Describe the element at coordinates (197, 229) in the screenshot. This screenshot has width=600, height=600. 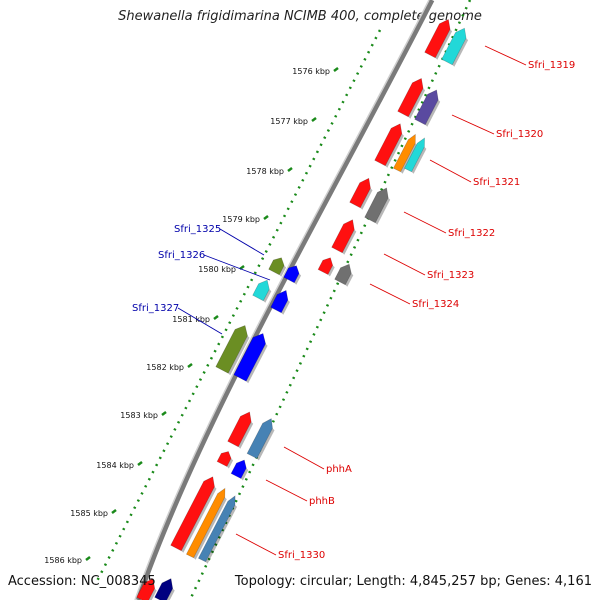
I see `gene-label-forward: Sfri_1325` at that location.